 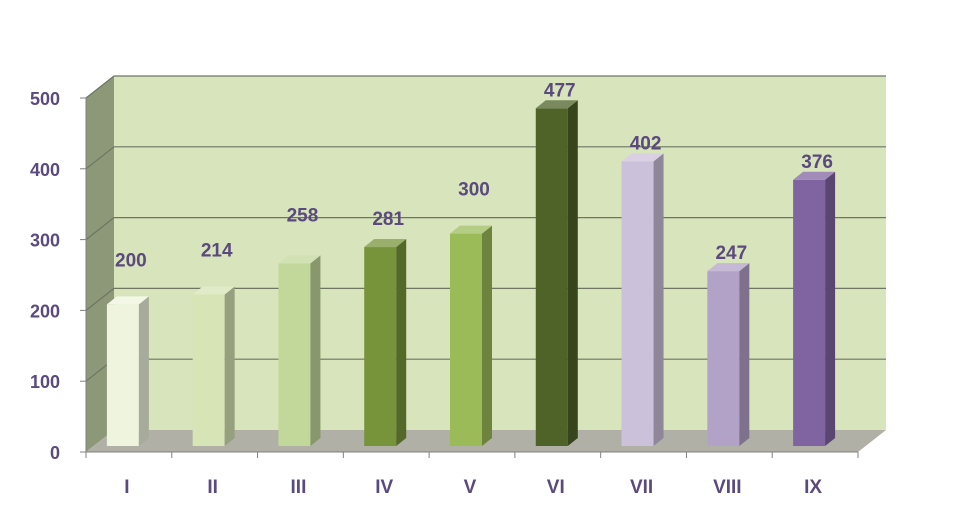 I want to click on y-tick-label: 300, so click(x=45, y=241).